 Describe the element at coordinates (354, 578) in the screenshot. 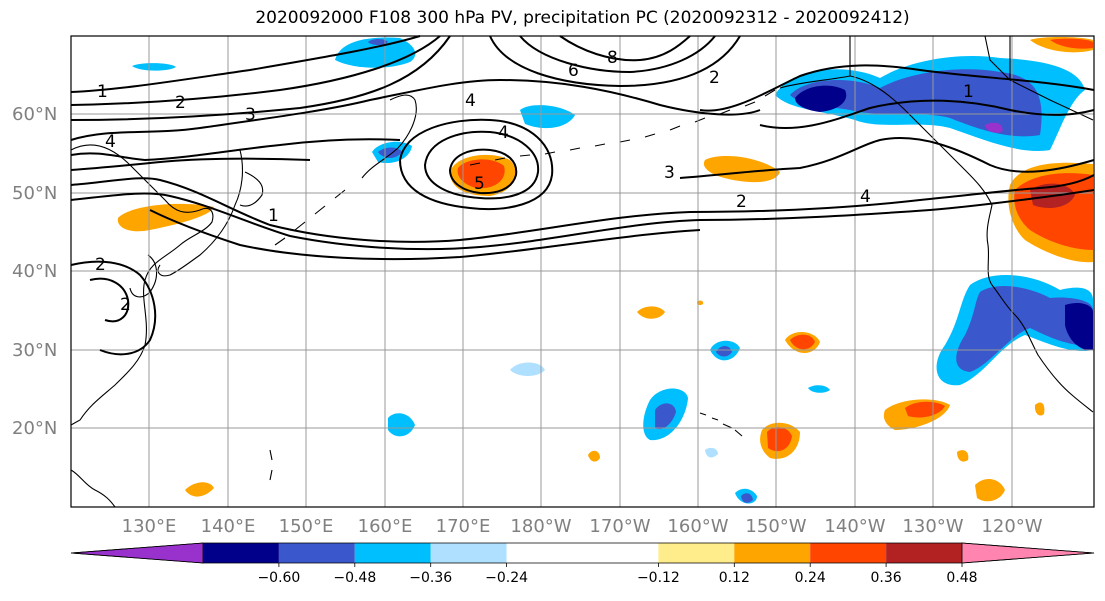

I see `colorbar-tick-label: −0.48` at that location.